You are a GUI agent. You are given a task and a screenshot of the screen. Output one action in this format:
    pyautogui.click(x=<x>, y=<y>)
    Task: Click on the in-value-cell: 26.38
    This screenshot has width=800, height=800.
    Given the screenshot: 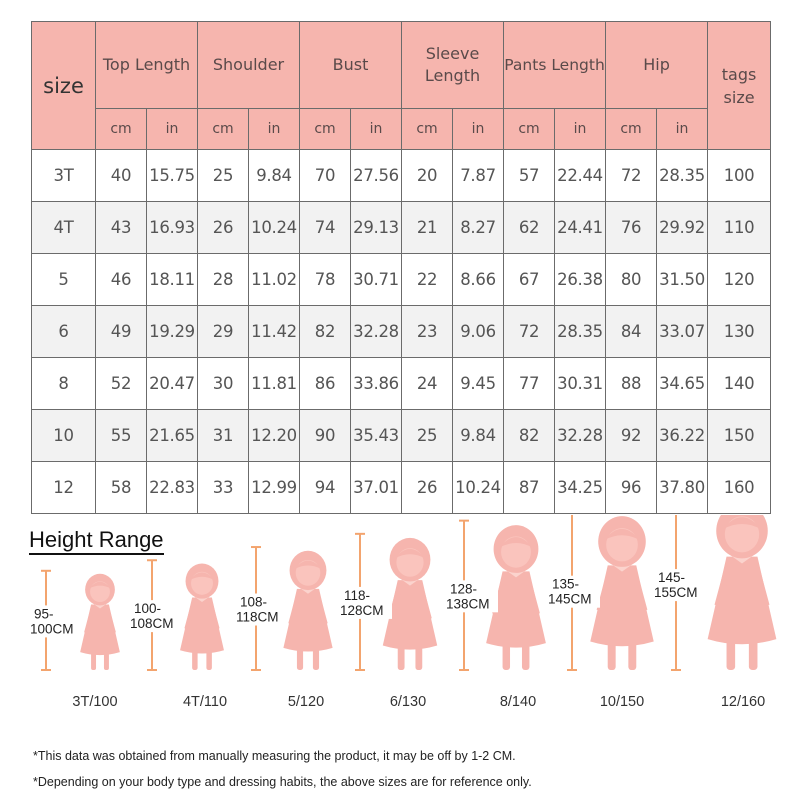 What is the action you would take?
    pyautogui.click(x=580, y=279)
    